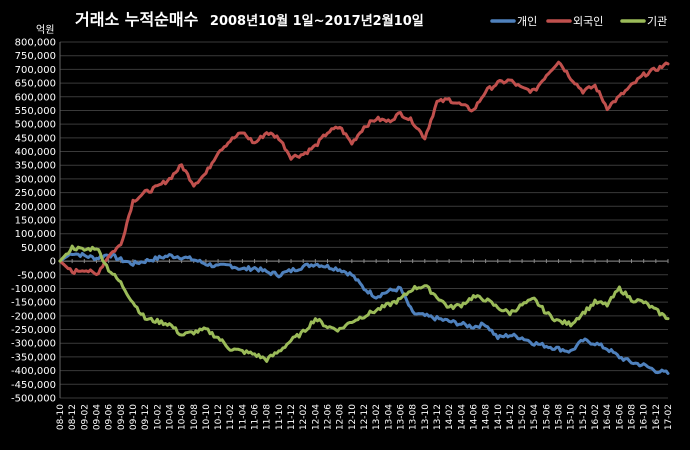 This screenshot has height=450, width=690. I want to click on x-tick-label: 16-04, so click(608, 417).